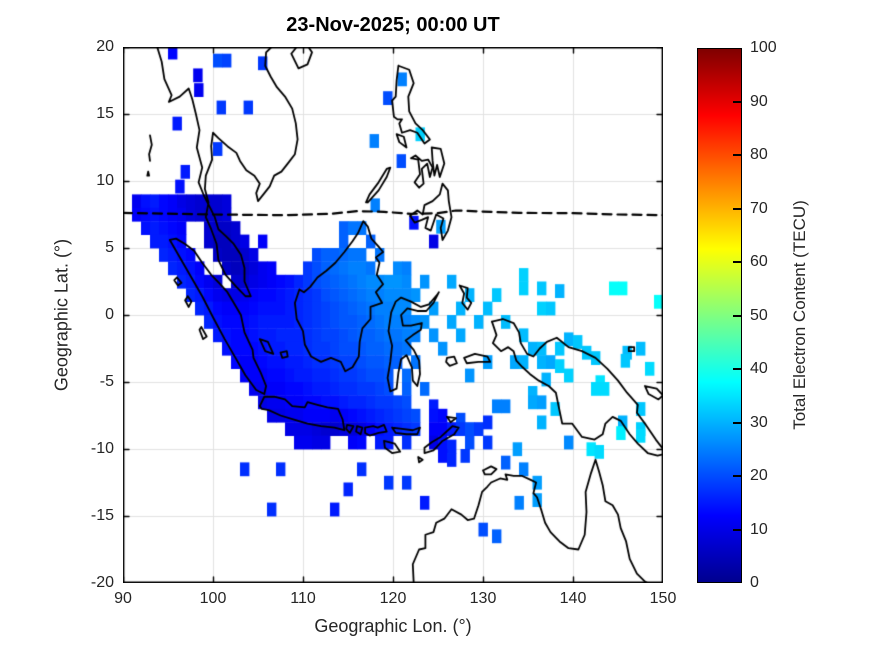 This screenshot has width=875, height=656. Describe the element at coordinates (799, 315) in the screenshot. I see `colorbar-label: Total Electron Content (TECU)` at that location.